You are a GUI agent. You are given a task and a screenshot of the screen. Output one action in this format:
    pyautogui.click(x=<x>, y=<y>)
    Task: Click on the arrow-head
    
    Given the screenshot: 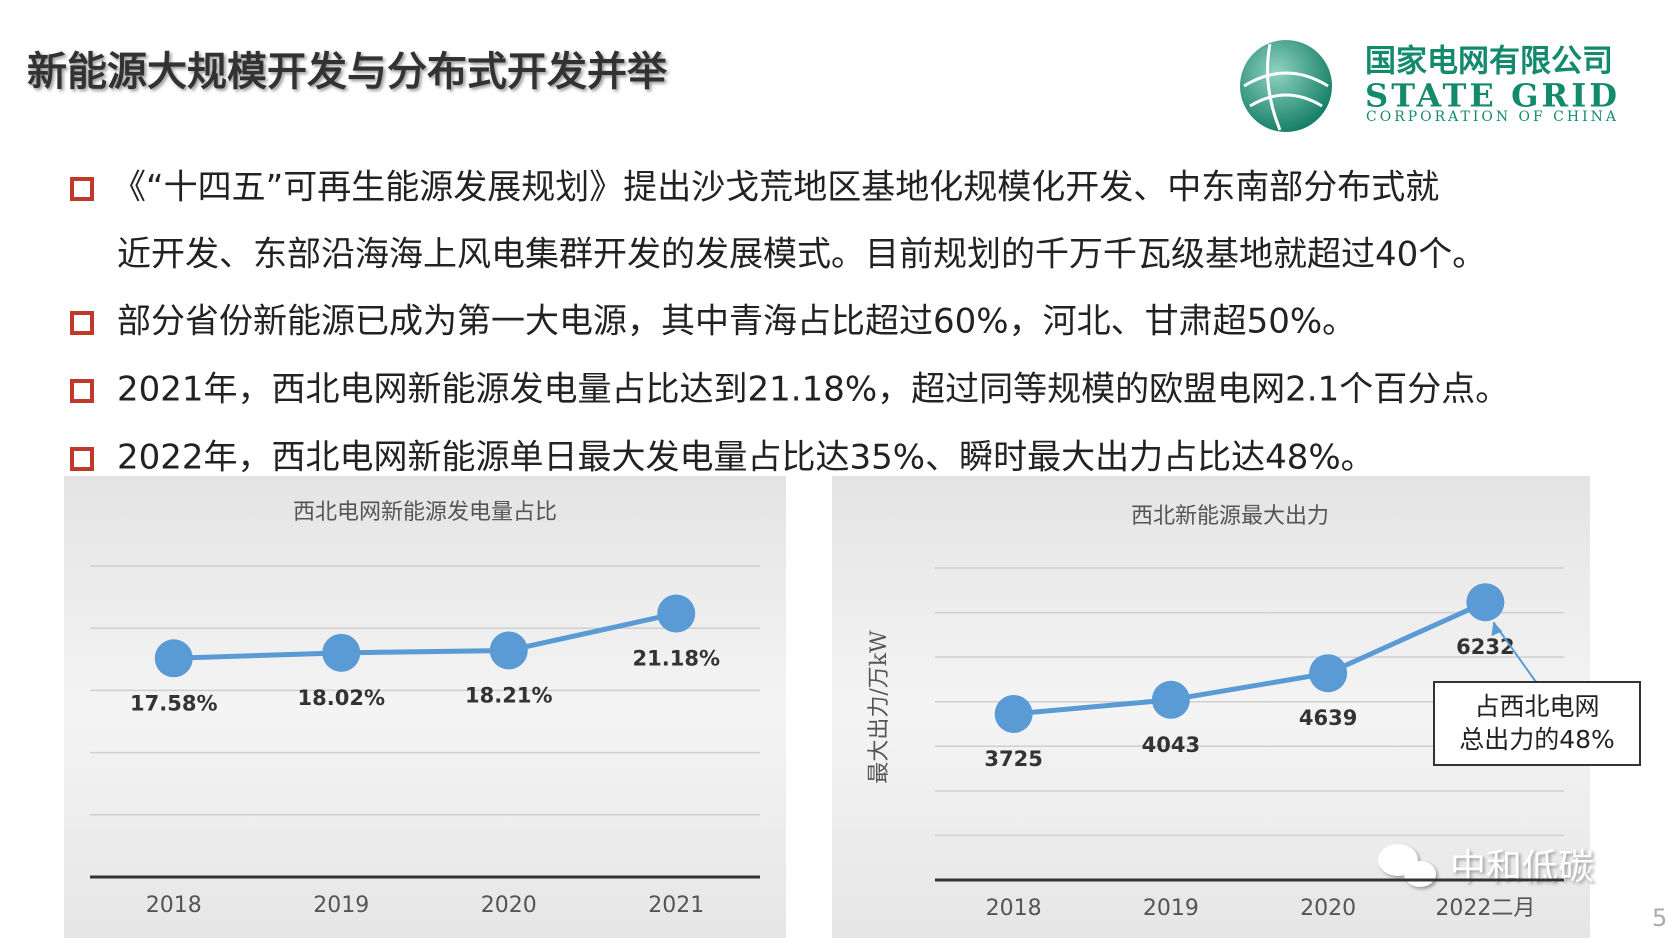 What is the action you would take?
    pyautogui.click(x=1497, y=629)
    